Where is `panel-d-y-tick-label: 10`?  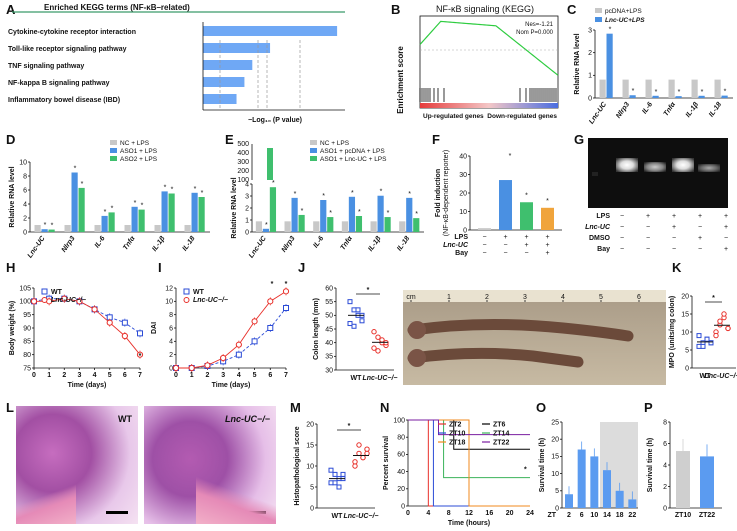 panel-d-y-tick-label: 10 is located at coordinates (23, 162).